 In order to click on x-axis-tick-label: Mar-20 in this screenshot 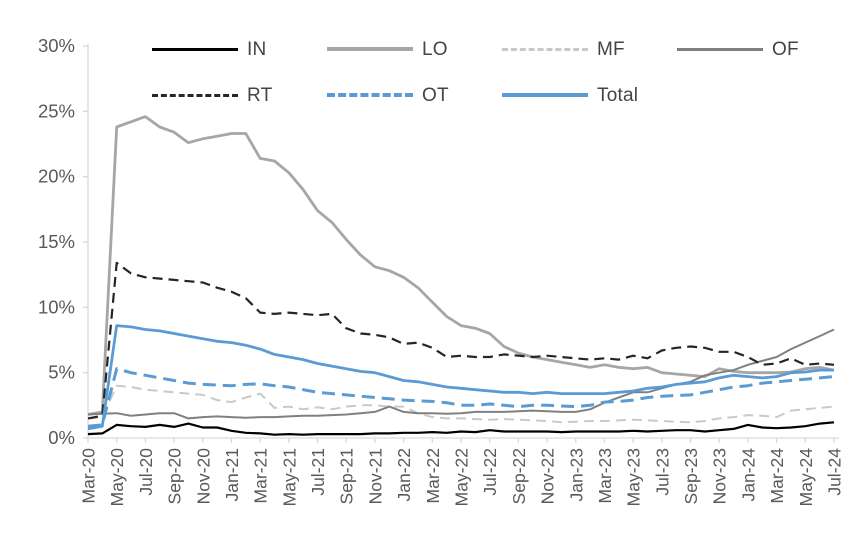, I will do `click(89, 476)`.